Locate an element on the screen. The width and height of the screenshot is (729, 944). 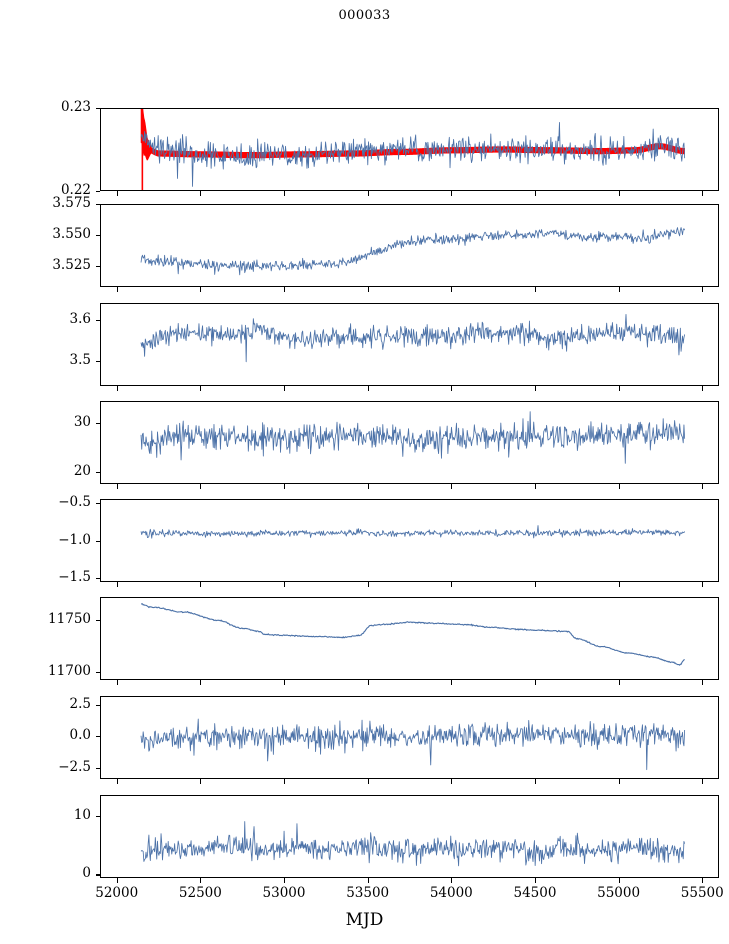
y-tick-label: −0.5 is located at coordinates (74, 501).